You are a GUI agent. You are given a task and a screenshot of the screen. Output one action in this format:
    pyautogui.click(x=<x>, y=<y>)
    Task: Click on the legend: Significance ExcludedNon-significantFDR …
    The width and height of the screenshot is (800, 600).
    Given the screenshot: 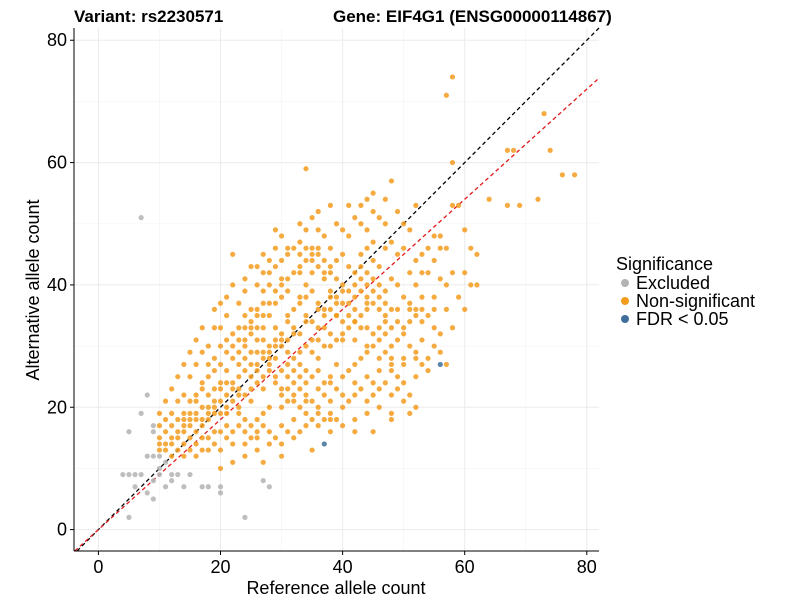 What is the action you would take?
    pyautogui.click(x=685, y=291)
    